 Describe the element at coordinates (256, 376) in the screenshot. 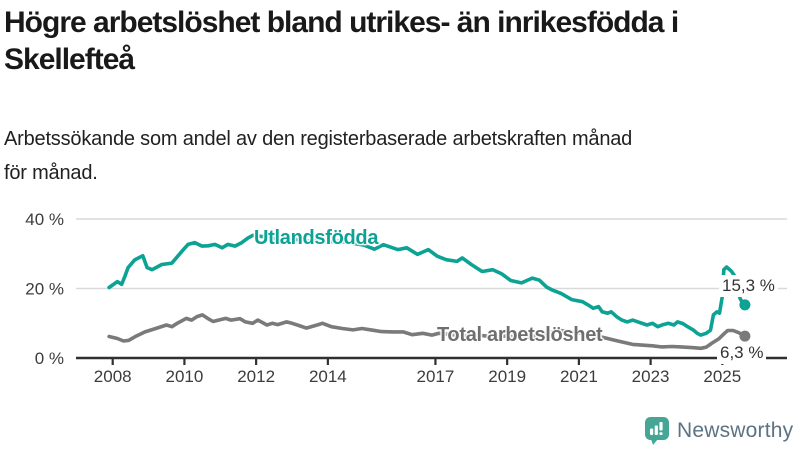

I see `x-tick-label-2012: 2012` at that location.